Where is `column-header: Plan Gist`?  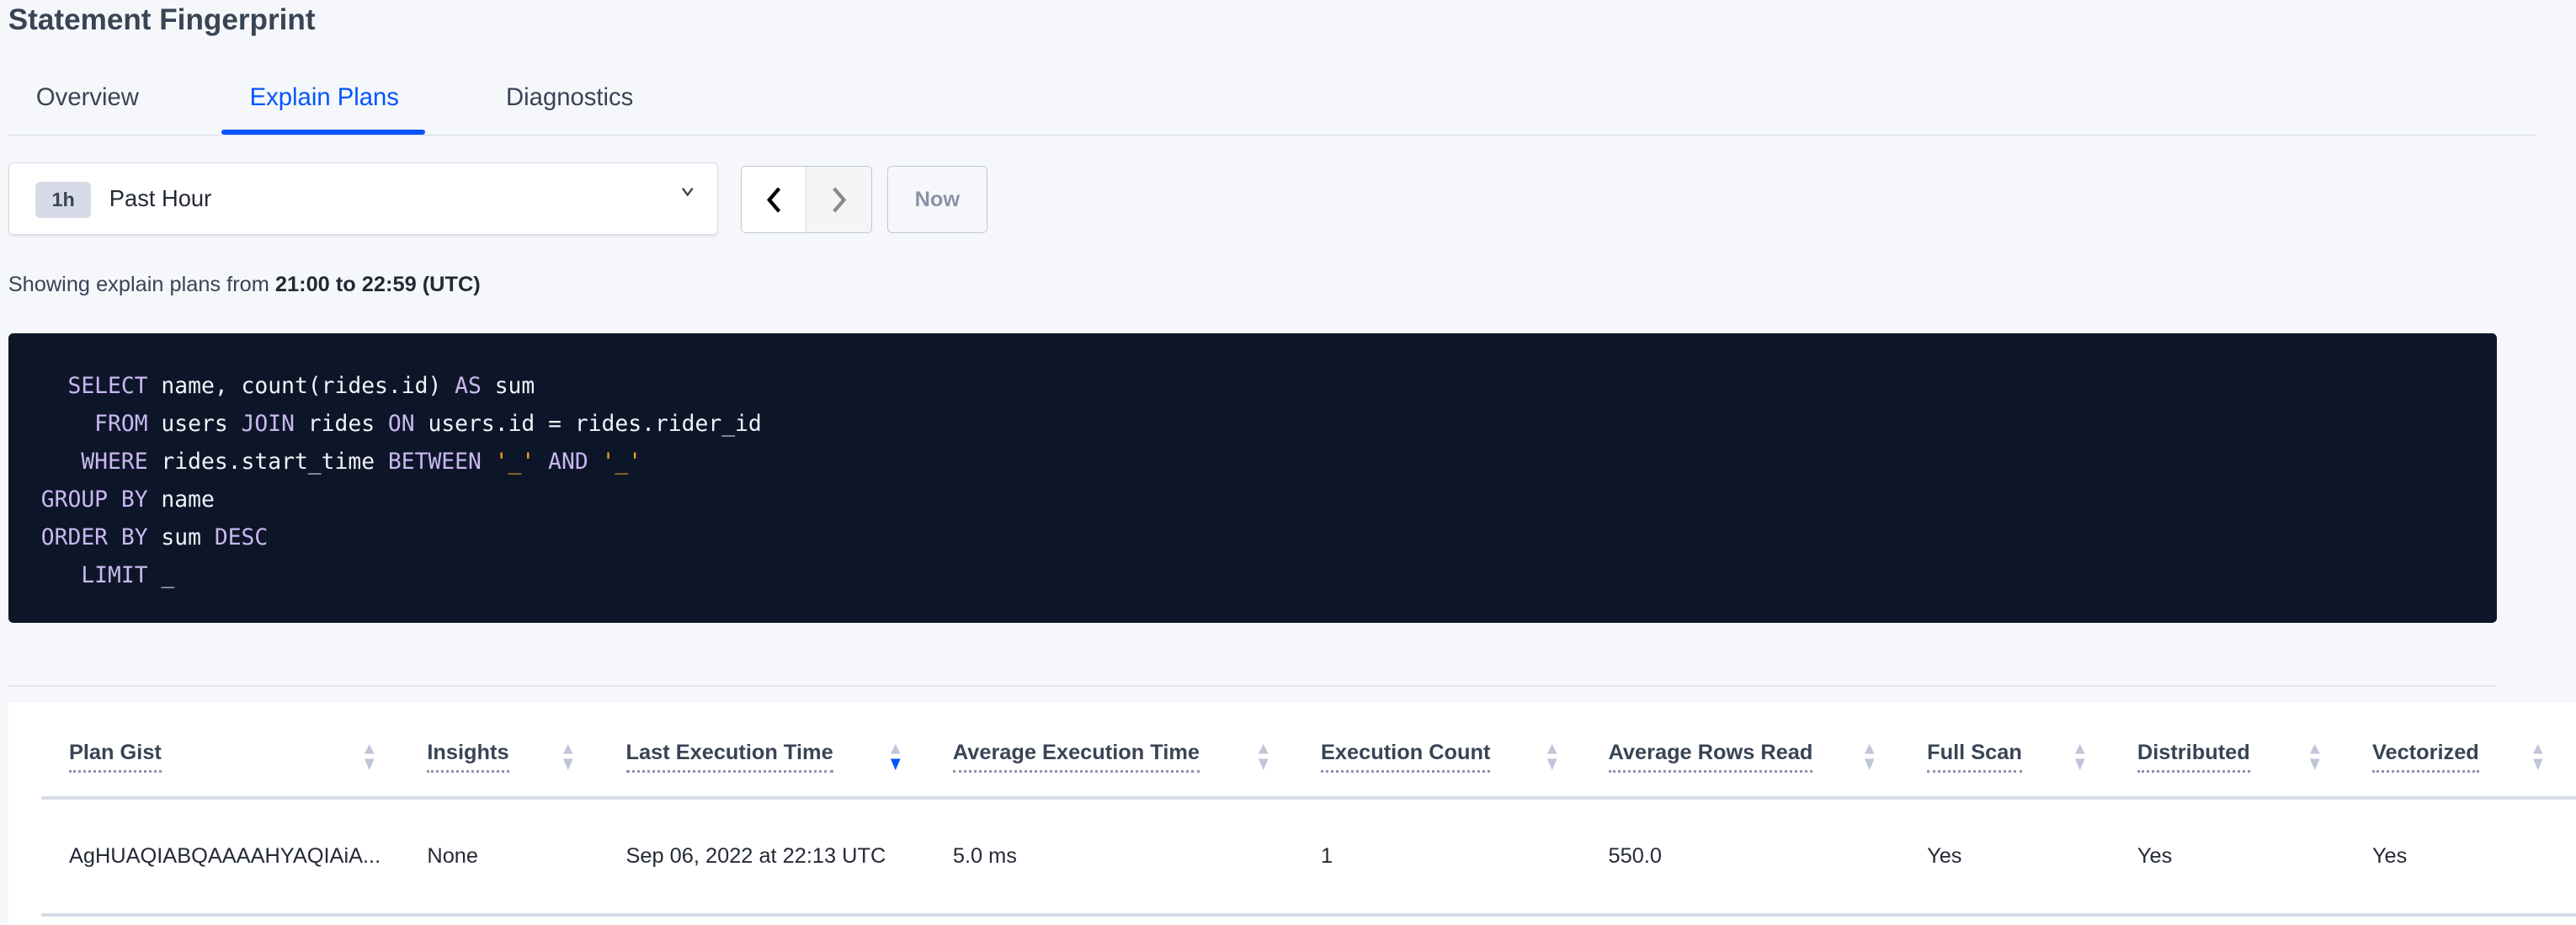 column-header: Plan Gist is located at coordinates (115, 757).